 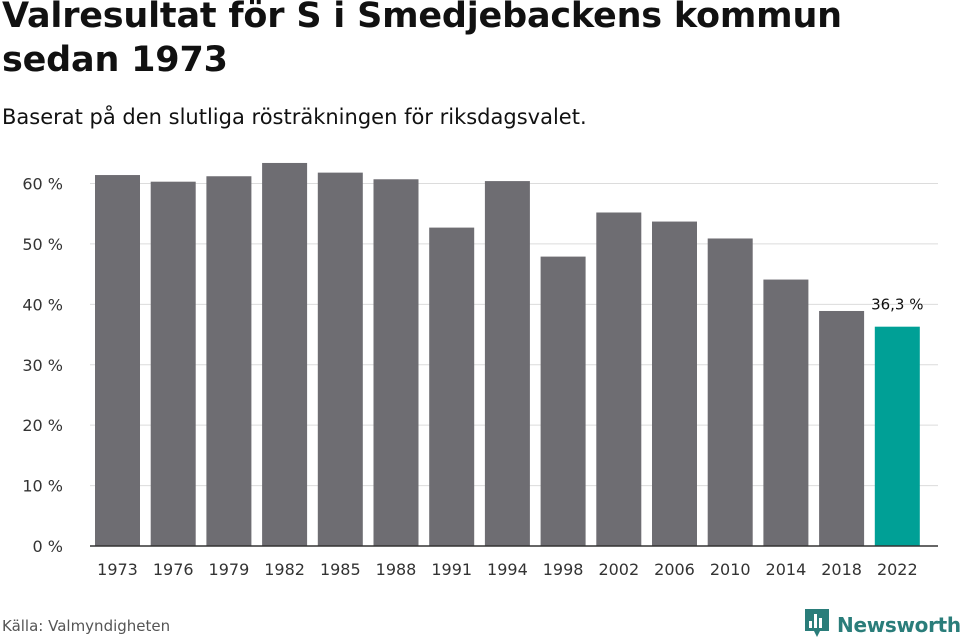 What do you see at coordinates (173, 363) in the screenshot?
I see `bar-1976` at bounding box center [173, 363].